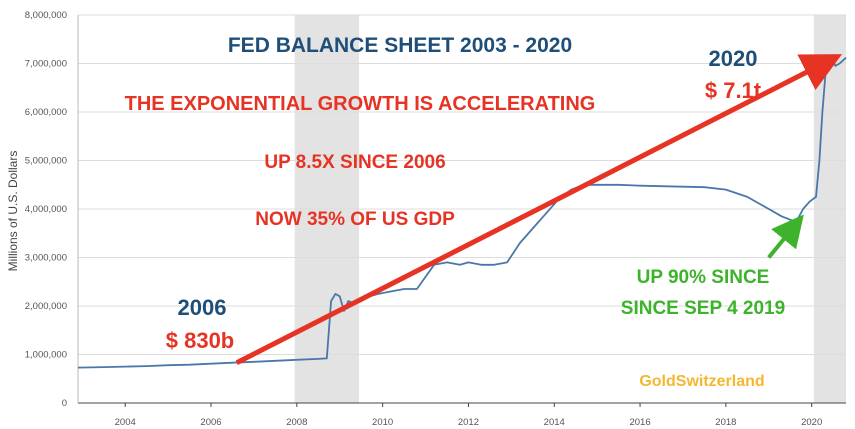 The height and width of the screenshot is (429, 855). Describe the element at coordinates (46, 64) in the screenshot. I see `y-tick-label: 7,000,000` at that location.